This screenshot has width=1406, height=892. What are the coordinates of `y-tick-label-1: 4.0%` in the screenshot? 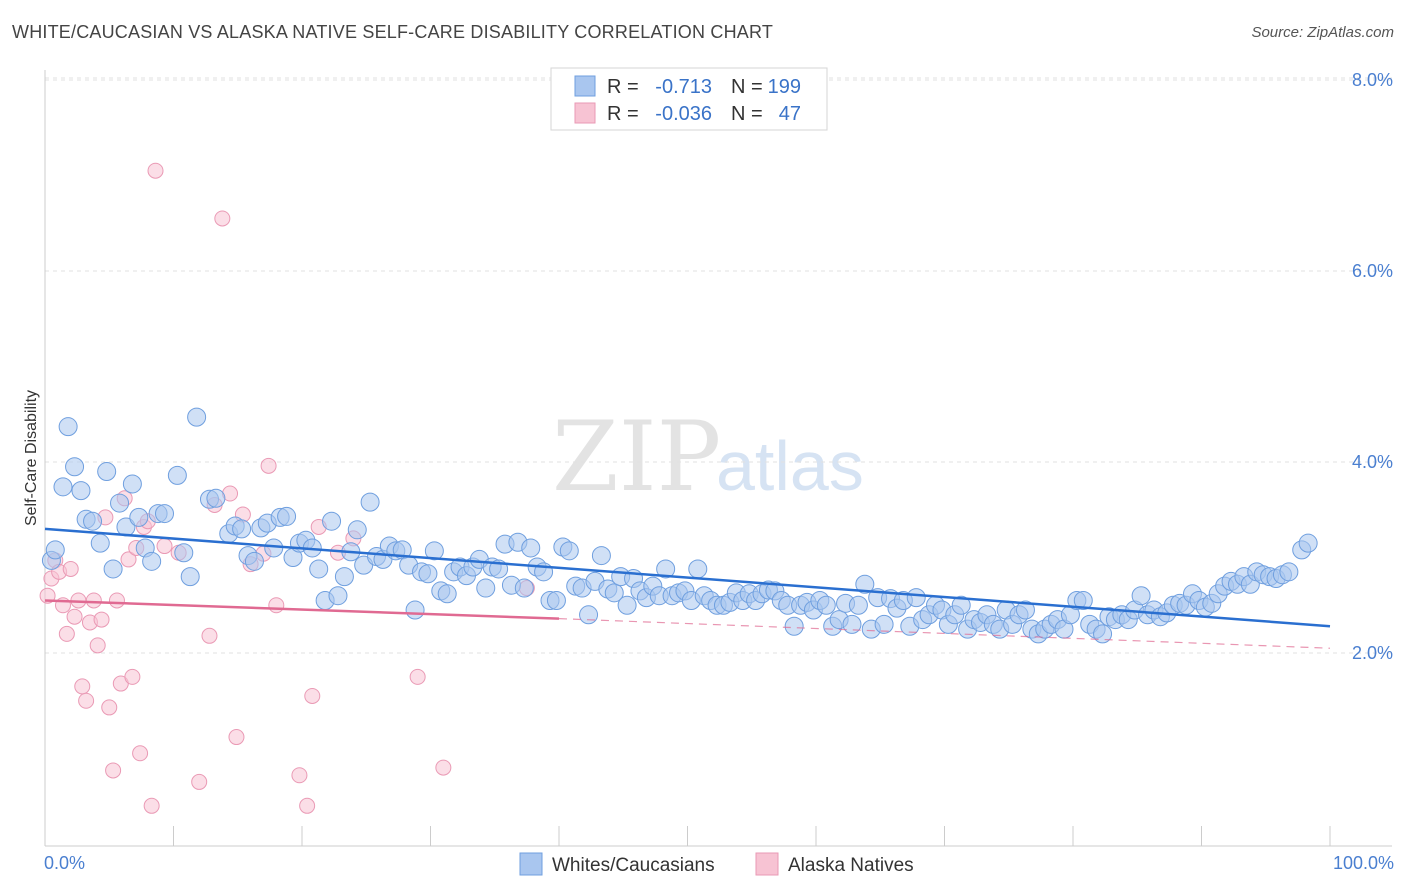 It's located at (1372, 462).